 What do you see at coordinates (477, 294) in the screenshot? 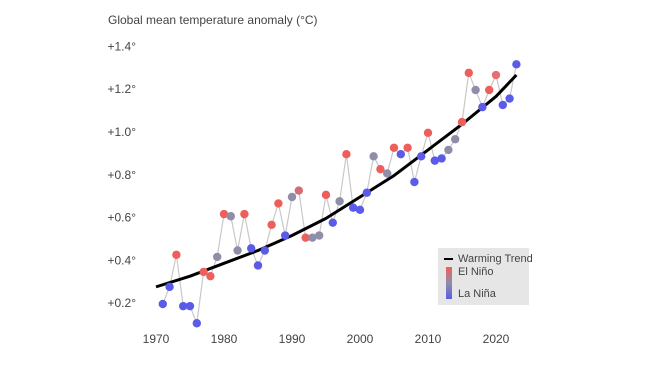
I see `legend-label: La Niña` at bounding box center [477, 294].